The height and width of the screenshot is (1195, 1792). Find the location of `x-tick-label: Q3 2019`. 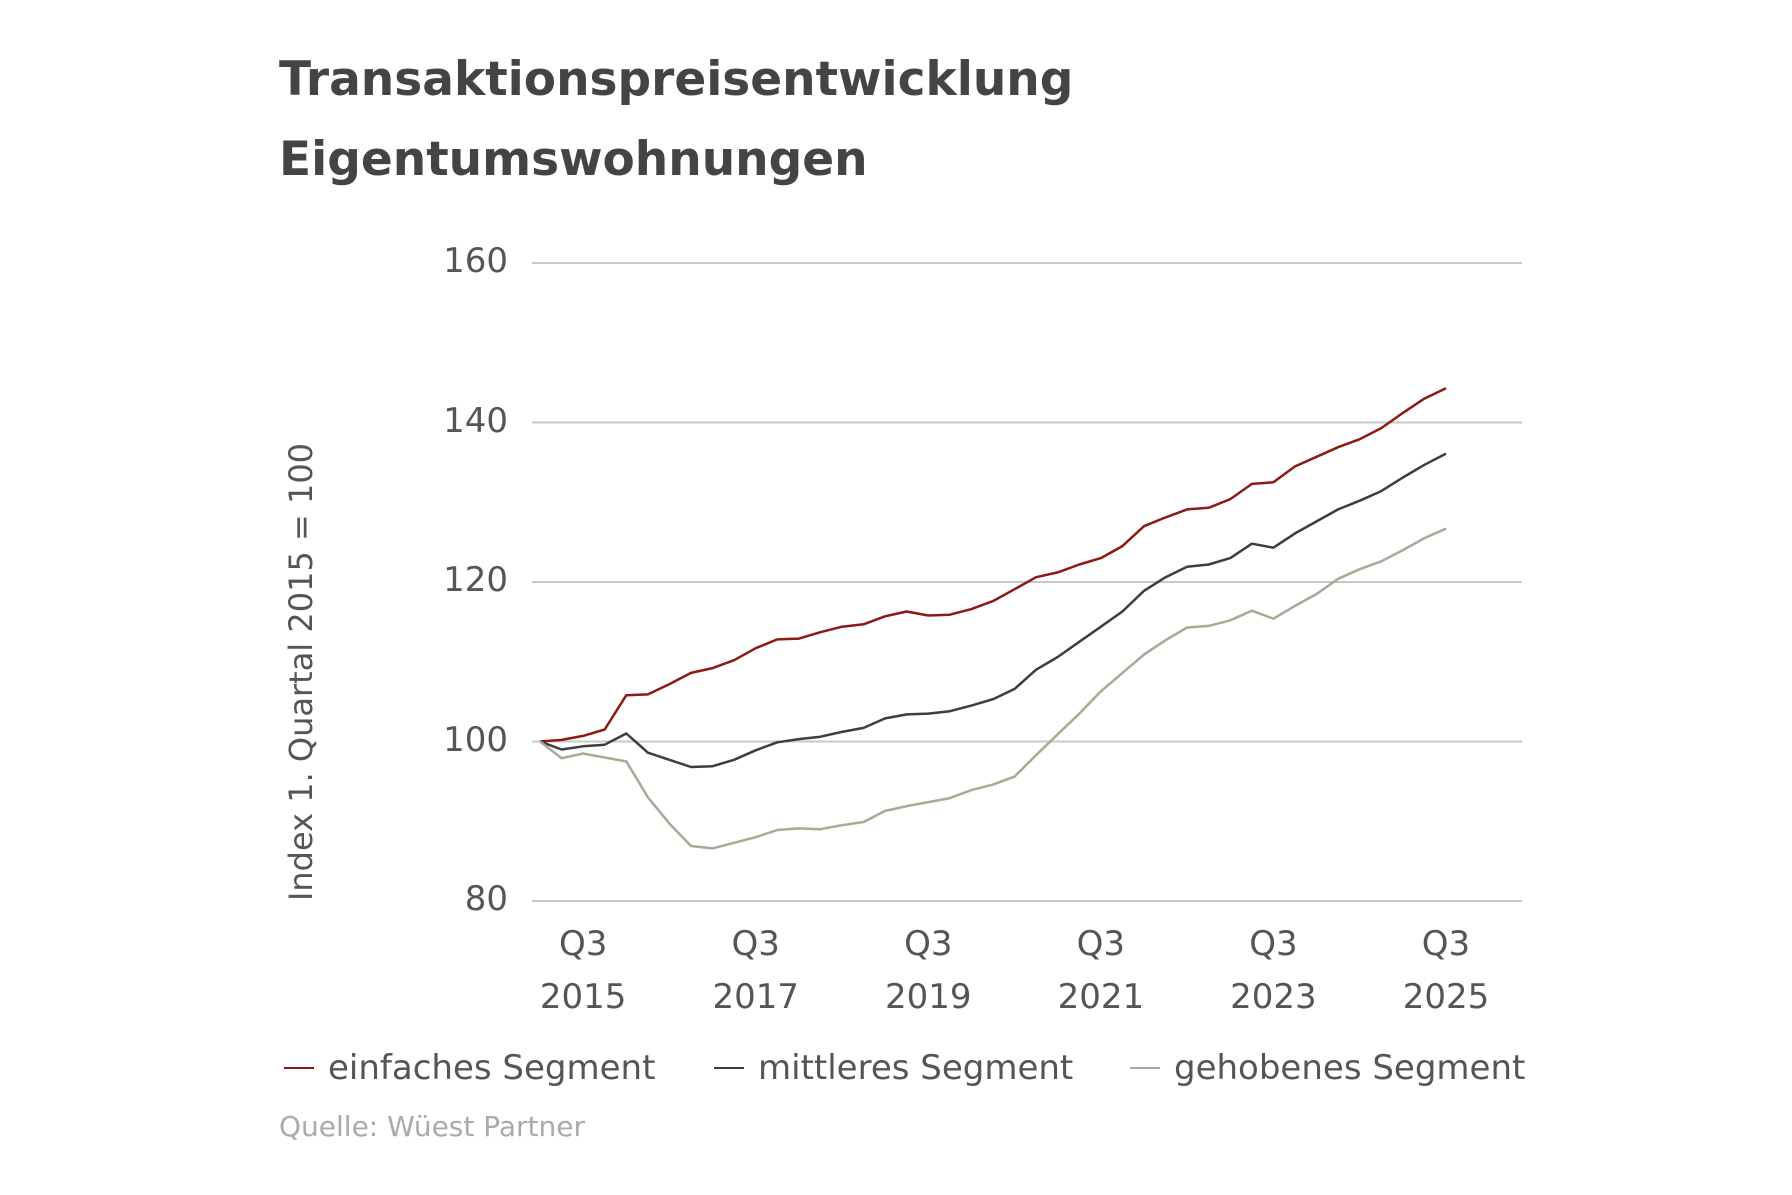

x-tick-label: Q3 2019 is located at coordinates (928, 970).